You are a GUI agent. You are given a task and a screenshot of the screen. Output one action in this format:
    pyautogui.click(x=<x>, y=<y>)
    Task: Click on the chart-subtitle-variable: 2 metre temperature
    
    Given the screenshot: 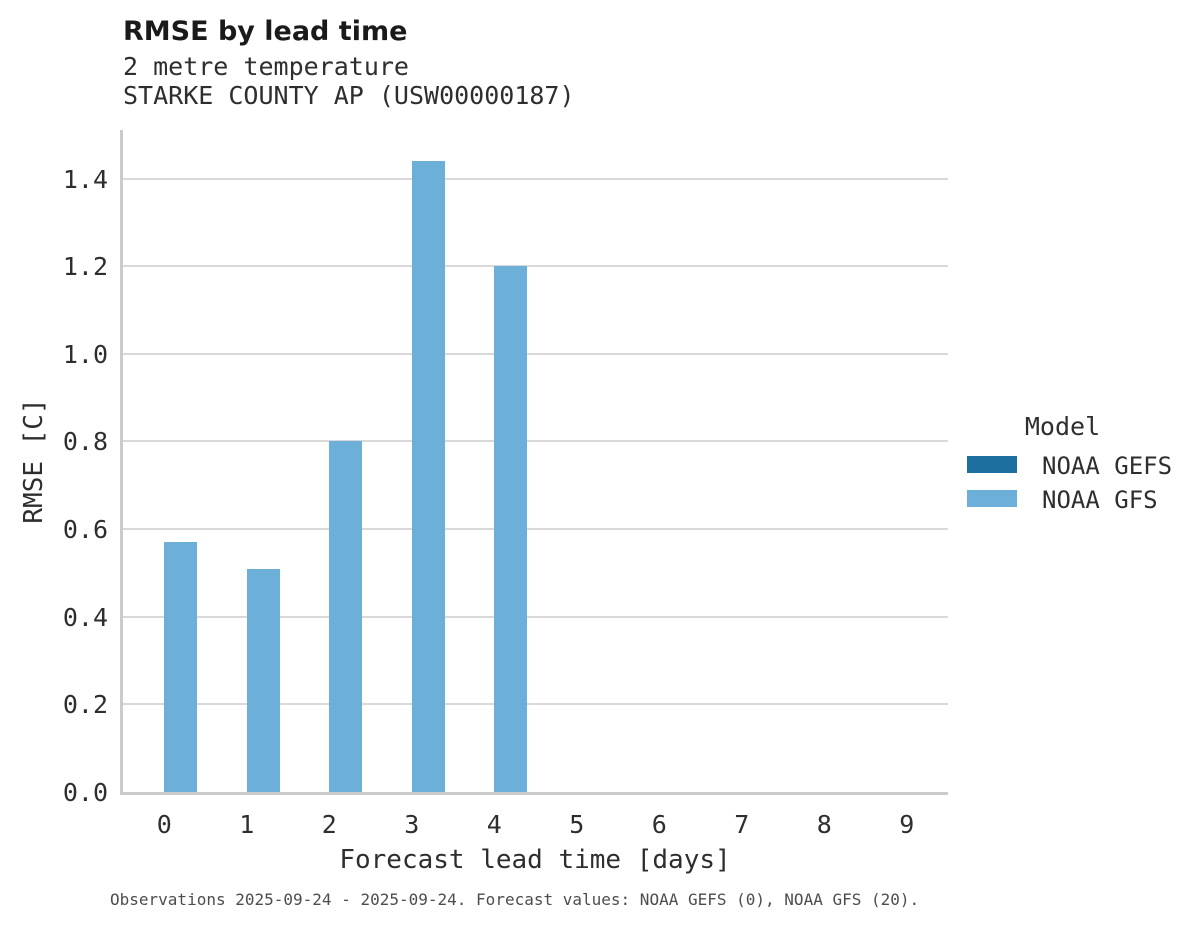 What is the action you would take?
    pyautogui.click(x=266, y=66)
    